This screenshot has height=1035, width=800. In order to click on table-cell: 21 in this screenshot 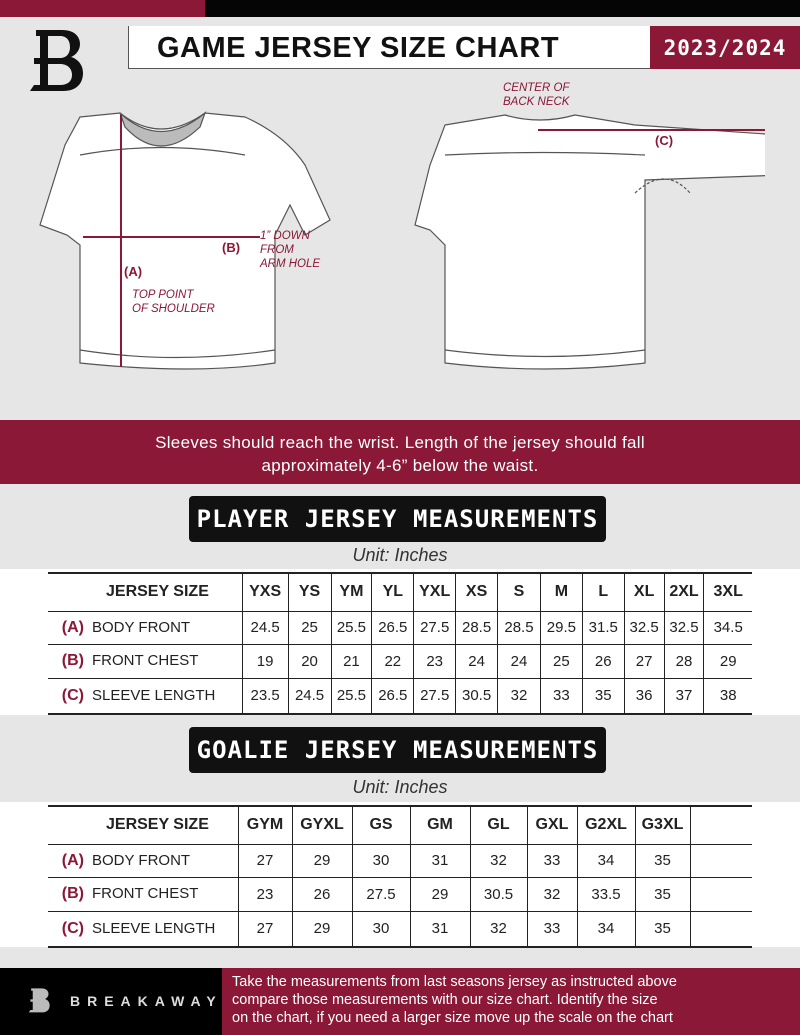, I will do `click(351, 661)`.